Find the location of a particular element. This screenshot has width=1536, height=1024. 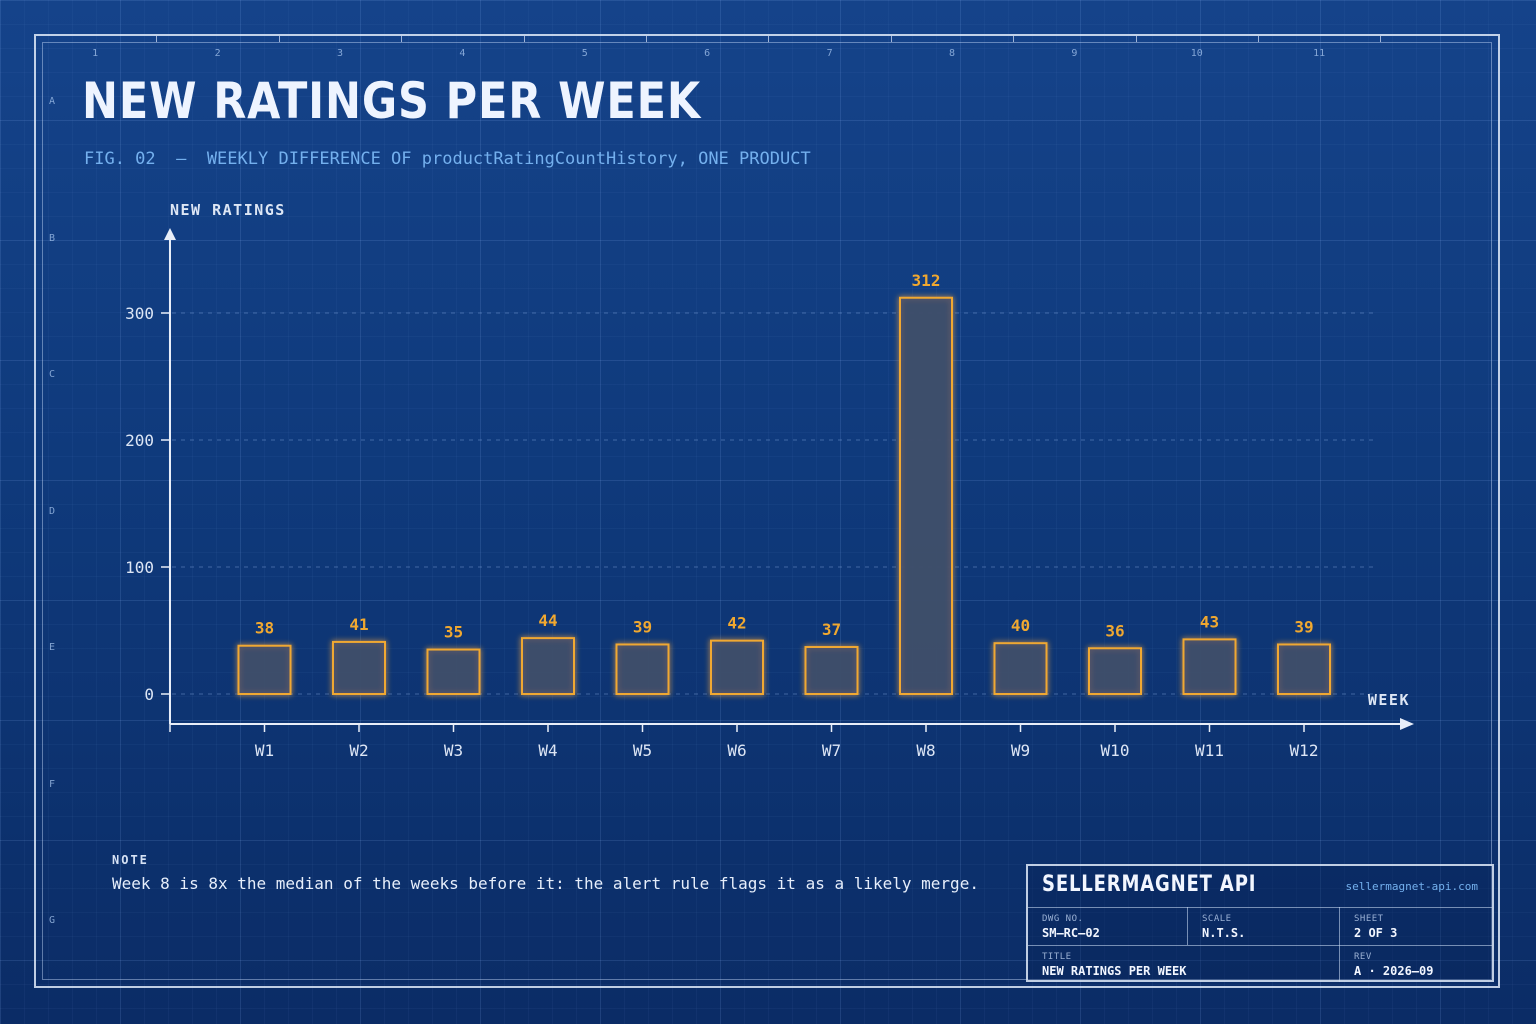

x-tick-label: W10 is located at coordinates (1115, 750).